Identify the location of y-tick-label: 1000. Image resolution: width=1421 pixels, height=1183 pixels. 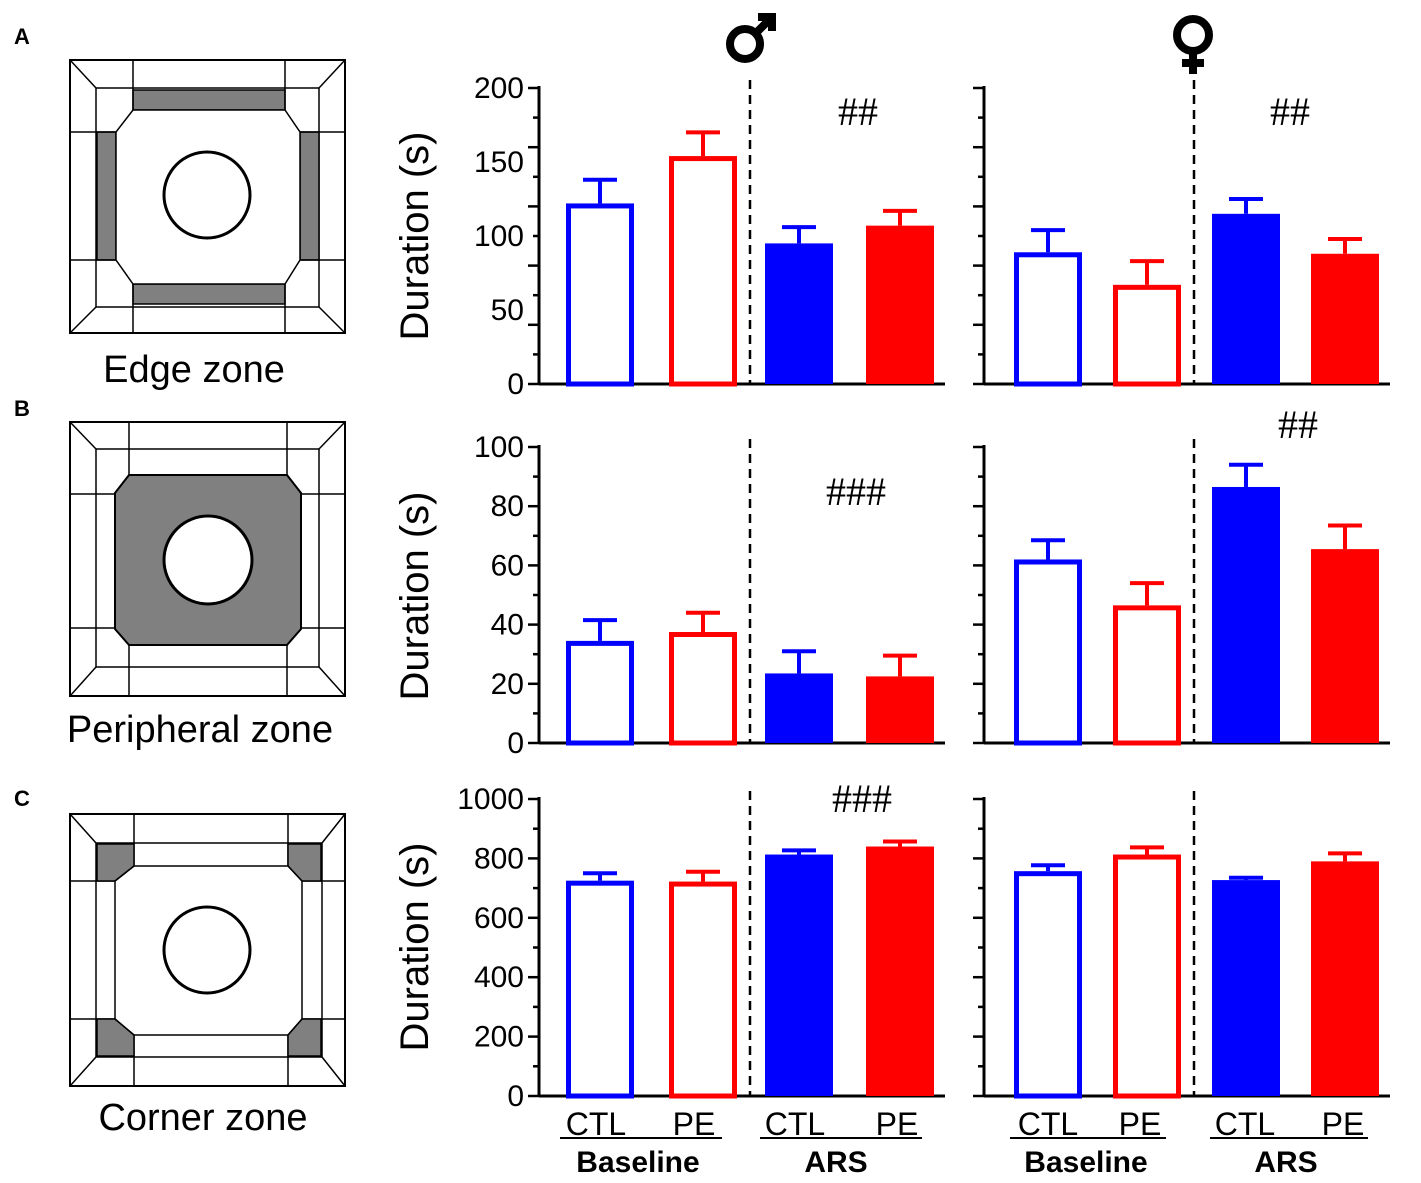
(490, 799).